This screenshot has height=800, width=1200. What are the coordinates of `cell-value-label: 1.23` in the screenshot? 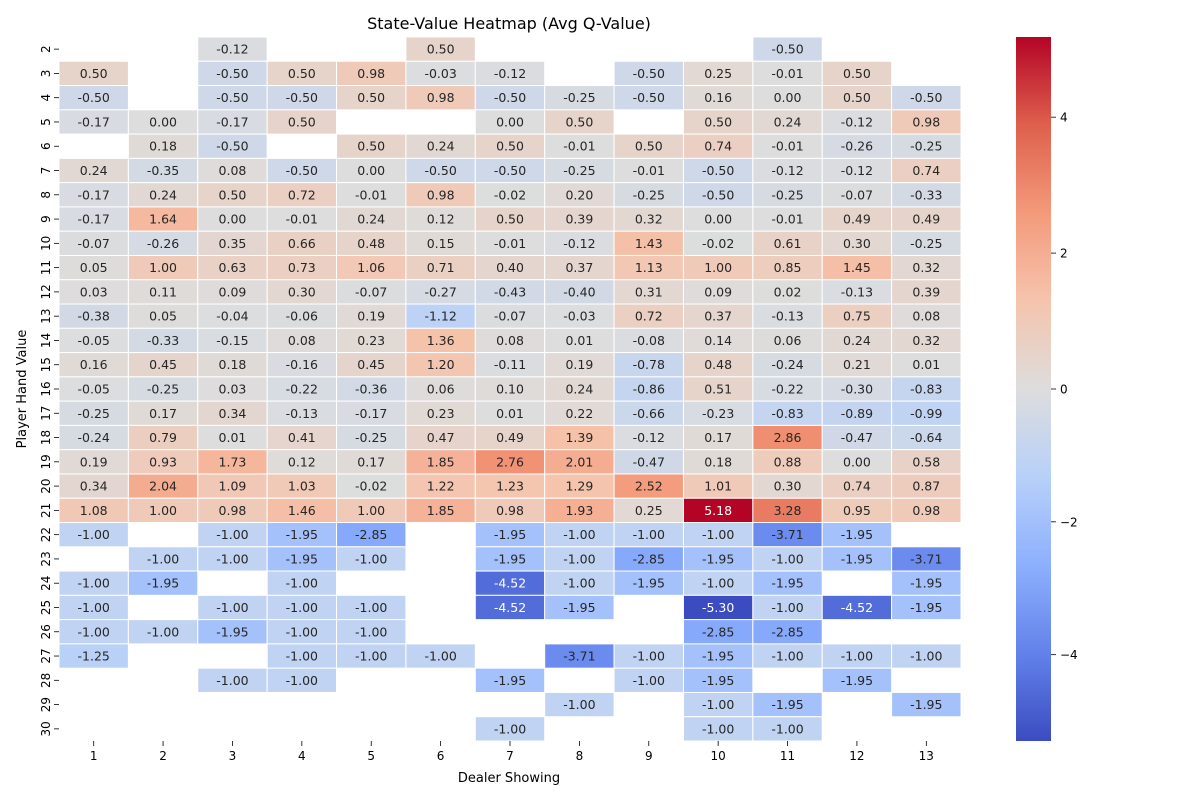 It's located at (510, 486).